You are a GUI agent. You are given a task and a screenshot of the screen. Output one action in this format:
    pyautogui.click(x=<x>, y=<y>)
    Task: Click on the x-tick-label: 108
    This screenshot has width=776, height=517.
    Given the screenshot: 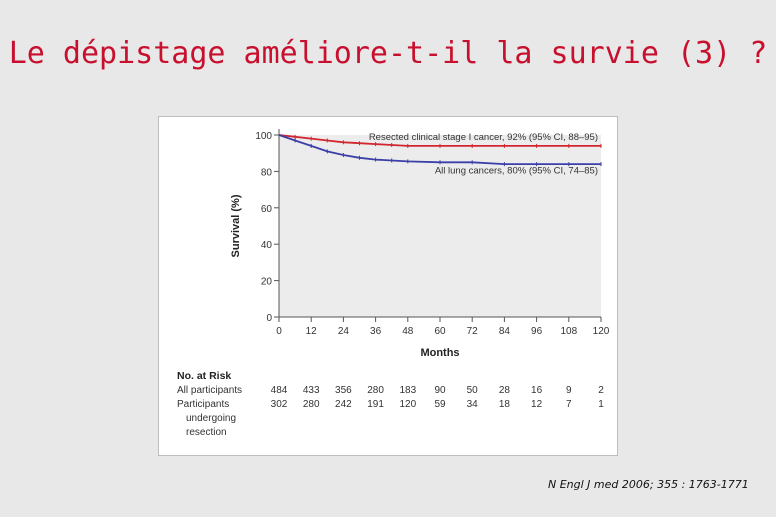 What is the action you would take?
    pyautogui.click(x=568, y=331)
    